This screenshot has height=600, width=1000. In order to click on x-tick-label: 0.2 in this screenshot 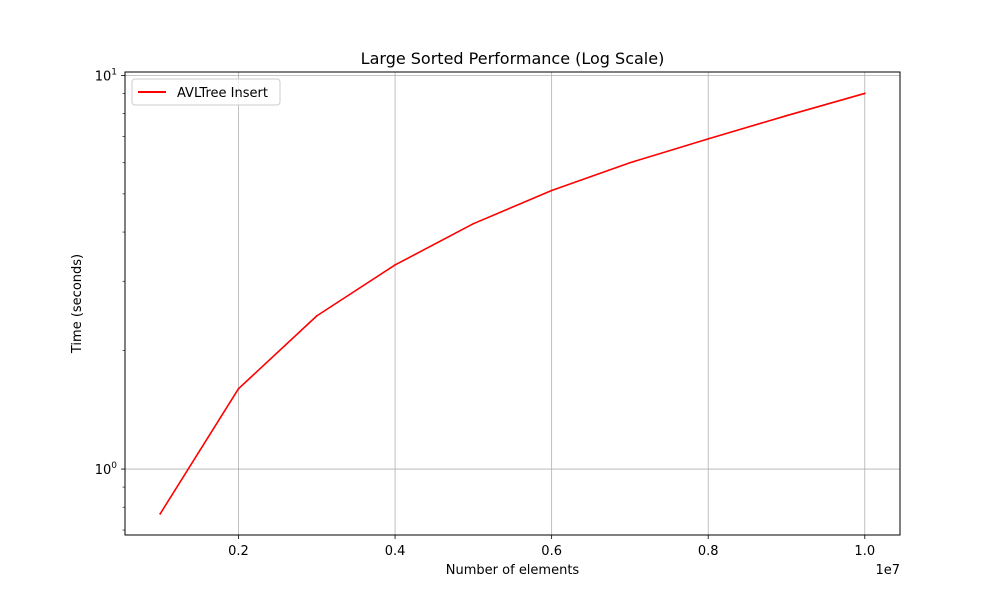, I will do `click(238, 551)`.